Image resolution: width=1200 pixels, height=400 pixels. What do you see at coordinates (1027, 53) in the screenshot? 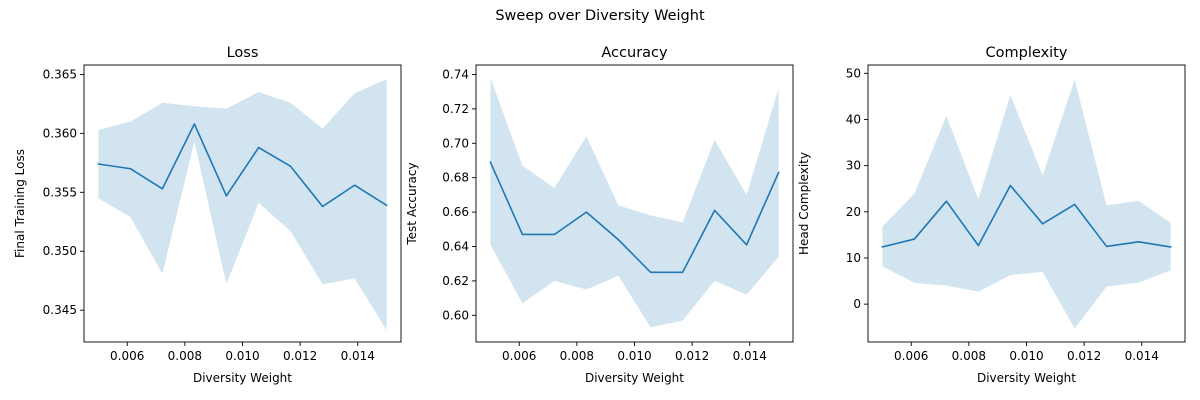
I see `complexity-title: Complexity` at bounding box center [1027, 53].